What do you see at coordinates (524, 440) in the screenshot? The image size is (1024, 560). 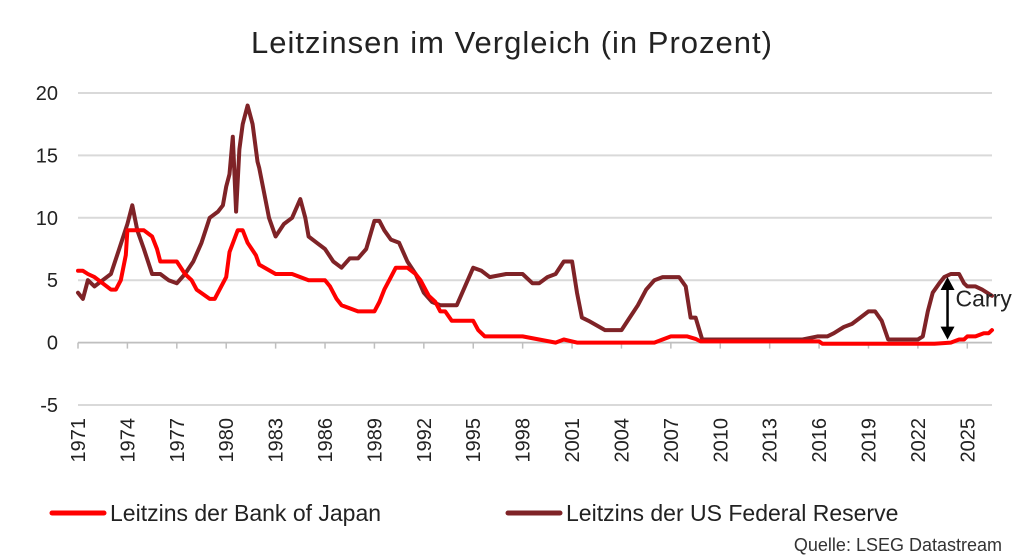 I see `x-tick-label: 1998` at bounding box center [524, 440].